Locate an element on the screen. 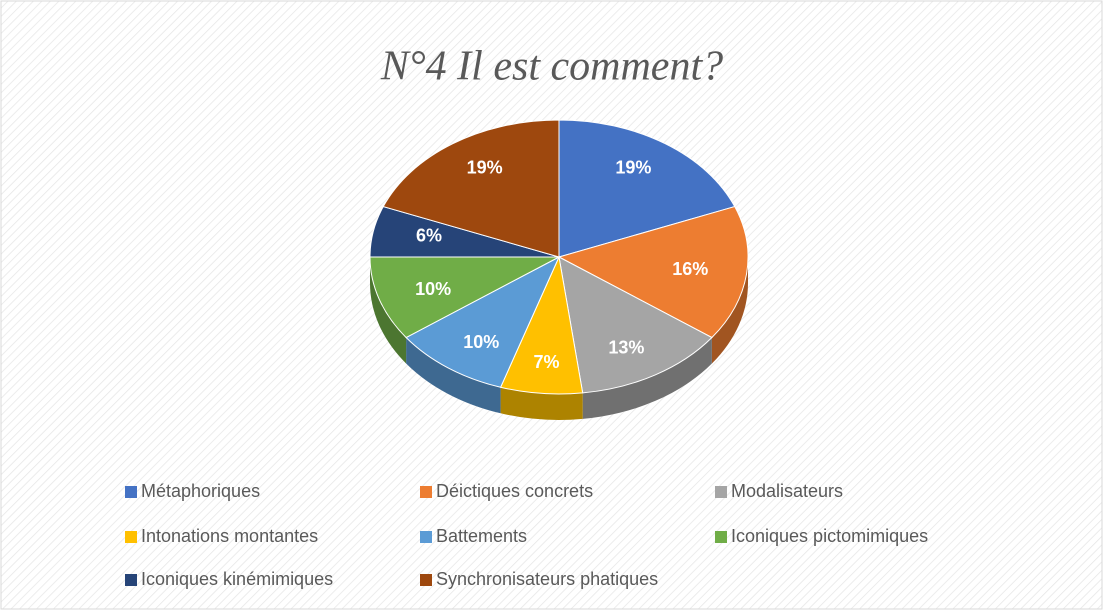 The width and height of the screenshot is (1103, 610). legend-label: Déictiques concrets is located at coordinates (514, 491).